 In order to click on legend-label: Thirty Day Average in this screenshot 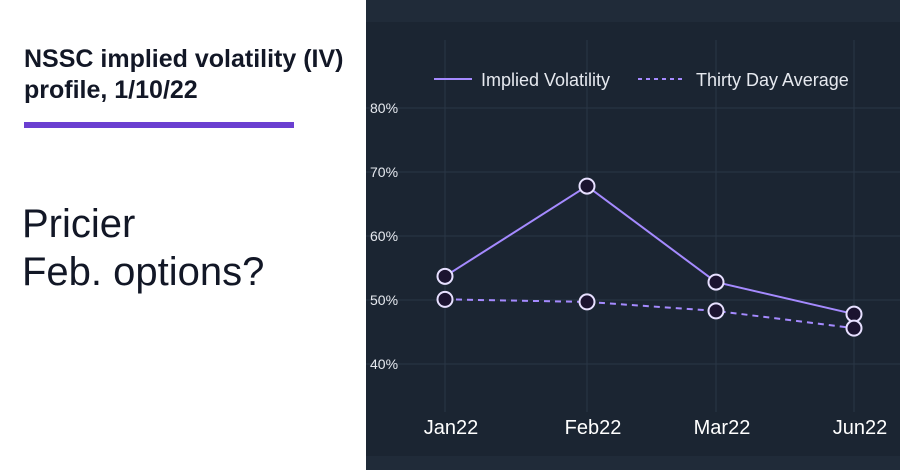, I will do `click(772, 80)`.